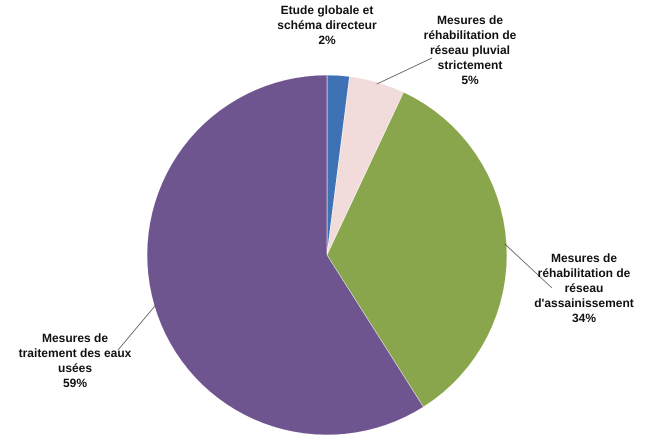 This screenshot has height=438, width=645. I want to click on slice-label: Mesures de traitement des eaux usées, so click(75, 353).